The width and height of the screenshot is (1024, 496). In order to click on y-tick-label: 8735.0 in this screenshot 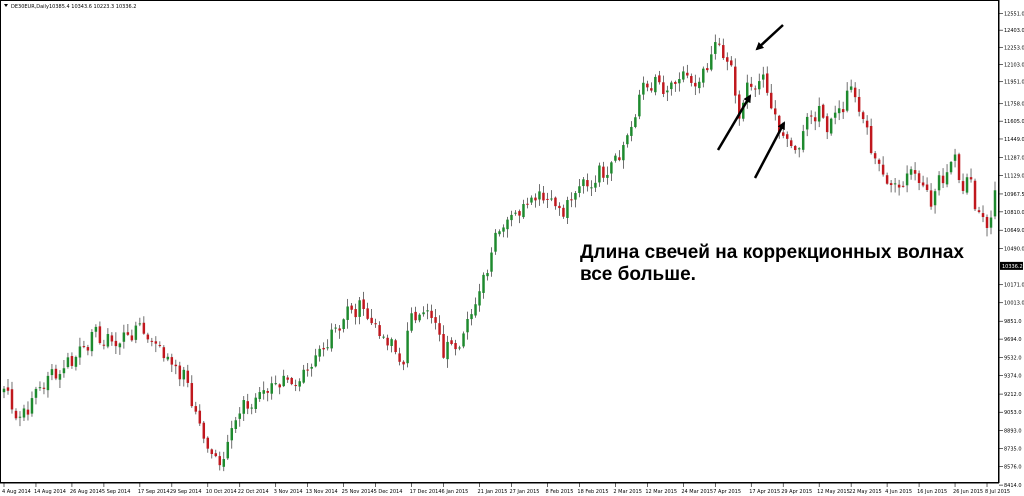, I will do `click(1013, 449)`.